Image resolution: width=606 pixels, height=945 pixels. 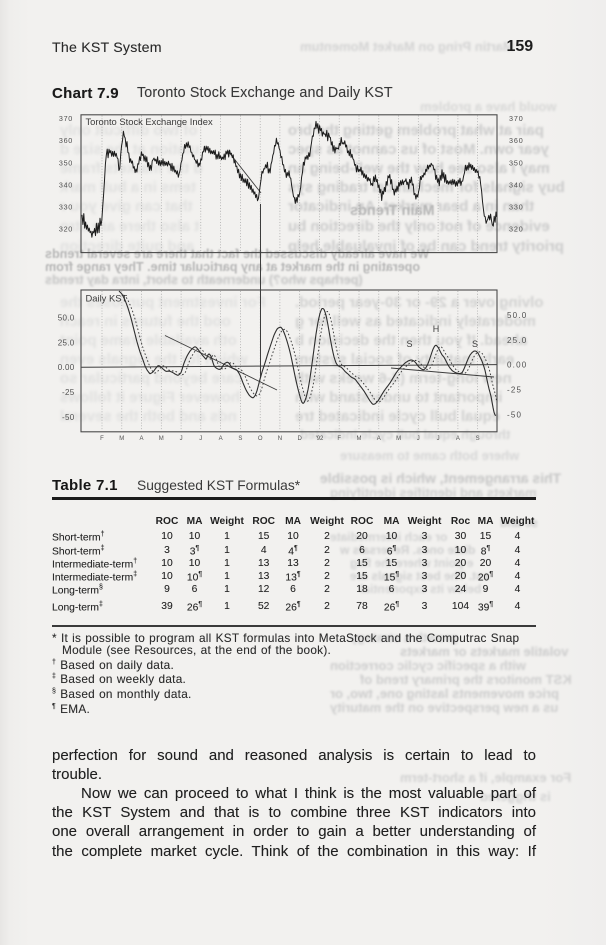 What do you see at coordinates (149, 121) in the screenshot?
I see `svg-text: Toronto Stock Exchange Index` at bounding box center [149, 121].